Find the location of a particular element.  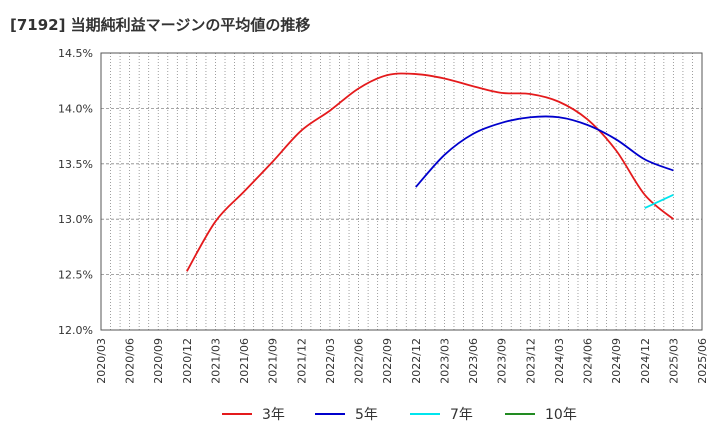

x-tick-label: 2020/06 is located at coordinates (130, 361).